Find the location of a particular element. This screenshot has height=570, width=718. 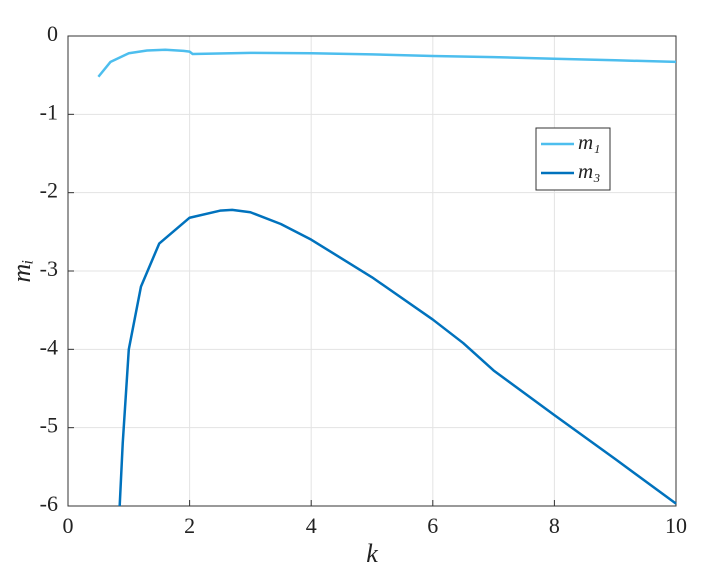

x-tick-label: 8 is located at coordinates (554, 525).